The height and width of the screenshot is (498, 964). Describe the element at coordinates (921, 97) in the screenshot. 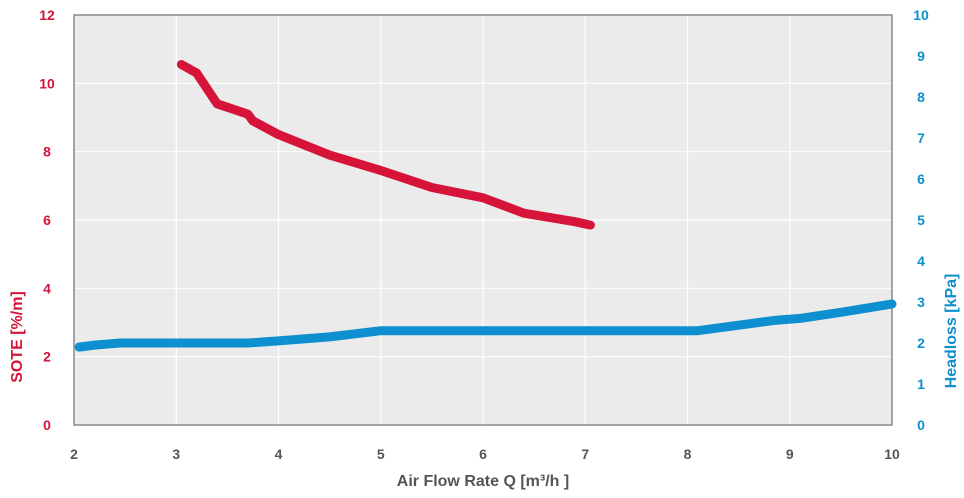

I see `y-right-tick-label: 8` at that location.